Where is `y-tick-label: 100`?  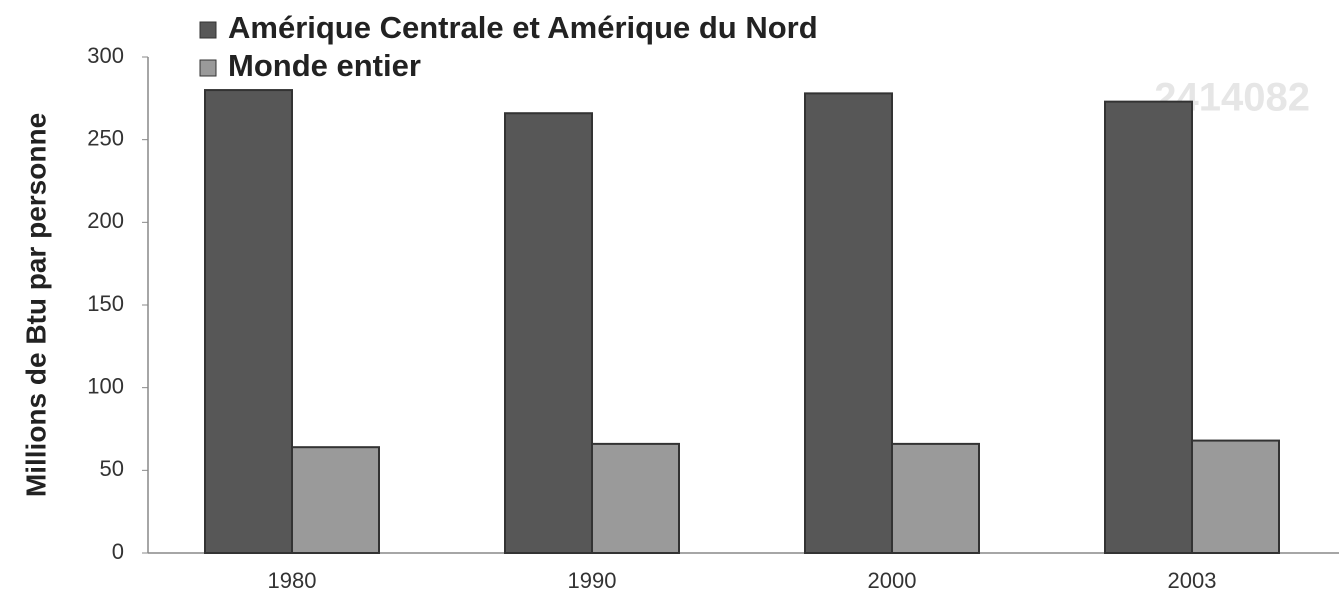 y-tick-label: 100 is located at coordinates (105, 385).